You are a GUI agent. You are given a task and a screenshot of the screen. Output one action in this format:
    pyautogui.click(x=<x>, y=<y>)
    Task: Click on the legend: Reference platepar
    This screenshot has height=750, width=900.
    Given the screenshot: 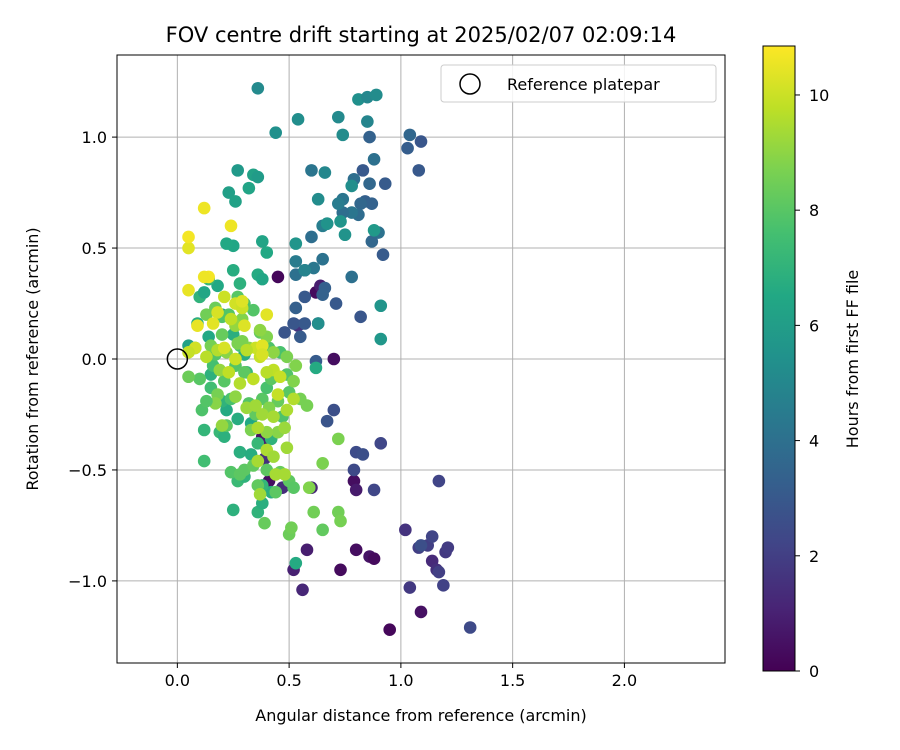 What is the action you would take?
    pyautogui.click(x=578, y=83)
    